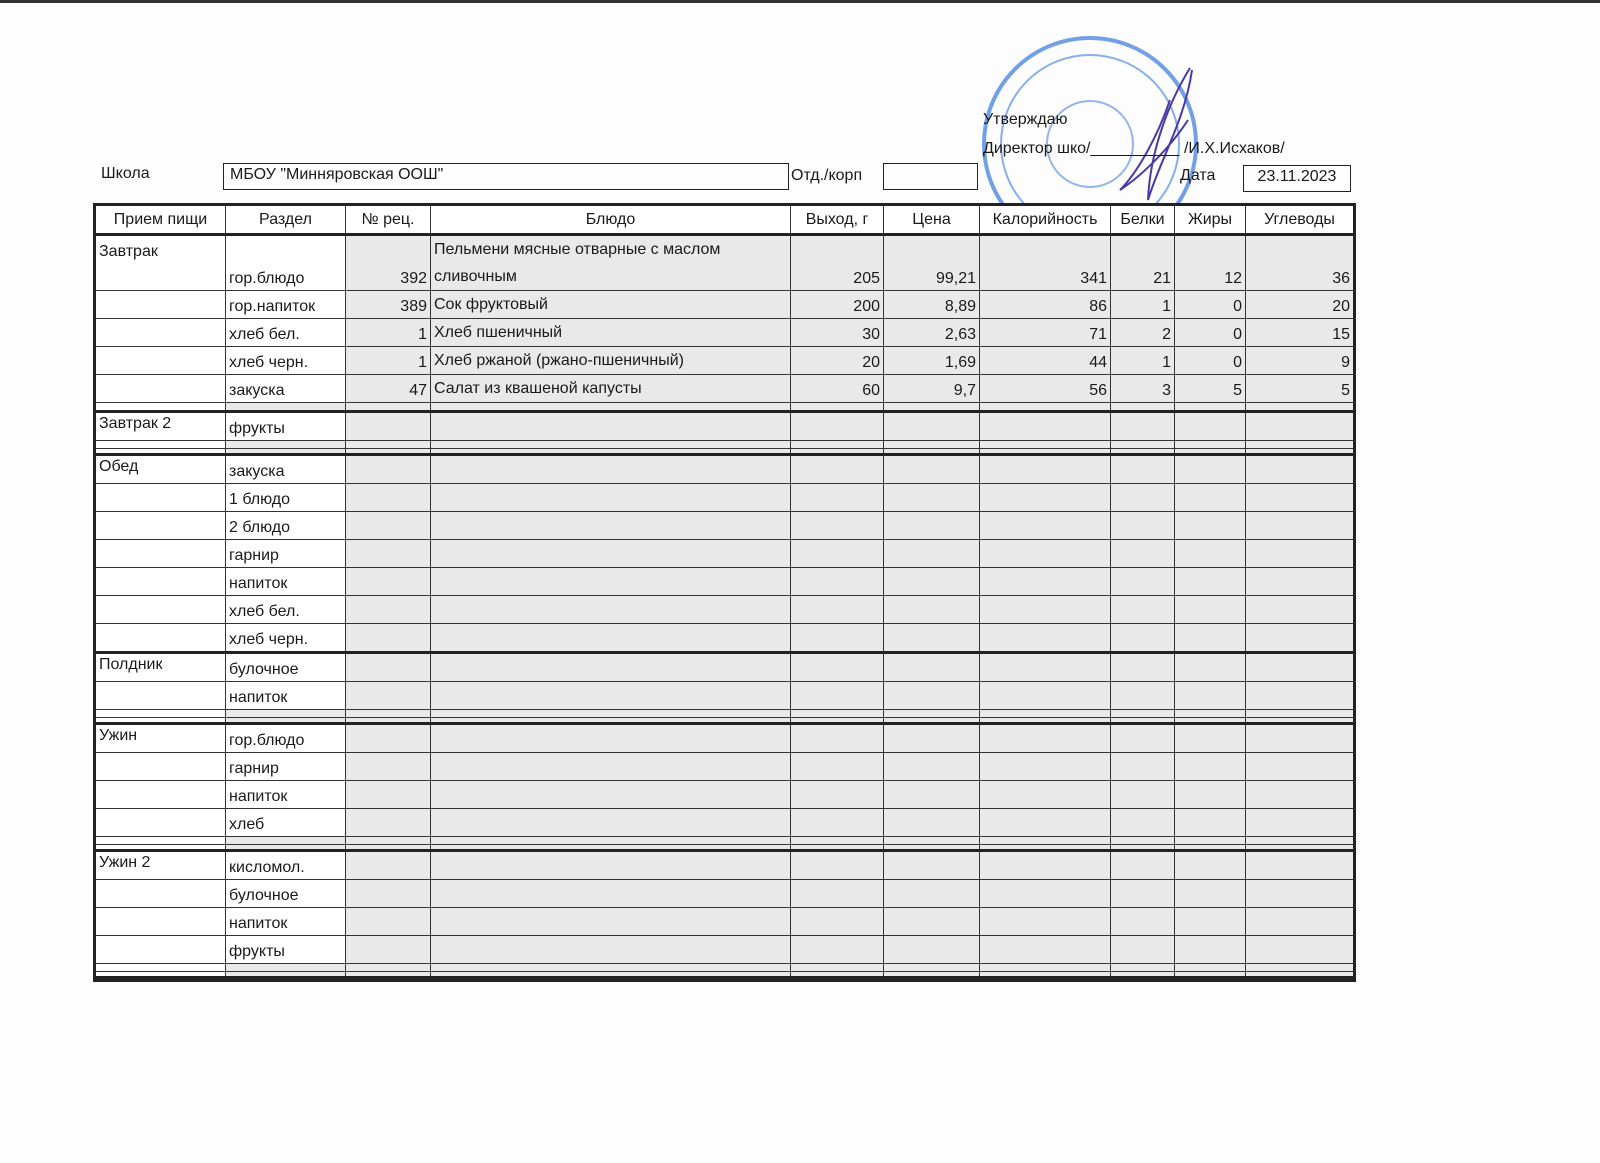  I want to click on cell-section: напиток, so click(286, 921).